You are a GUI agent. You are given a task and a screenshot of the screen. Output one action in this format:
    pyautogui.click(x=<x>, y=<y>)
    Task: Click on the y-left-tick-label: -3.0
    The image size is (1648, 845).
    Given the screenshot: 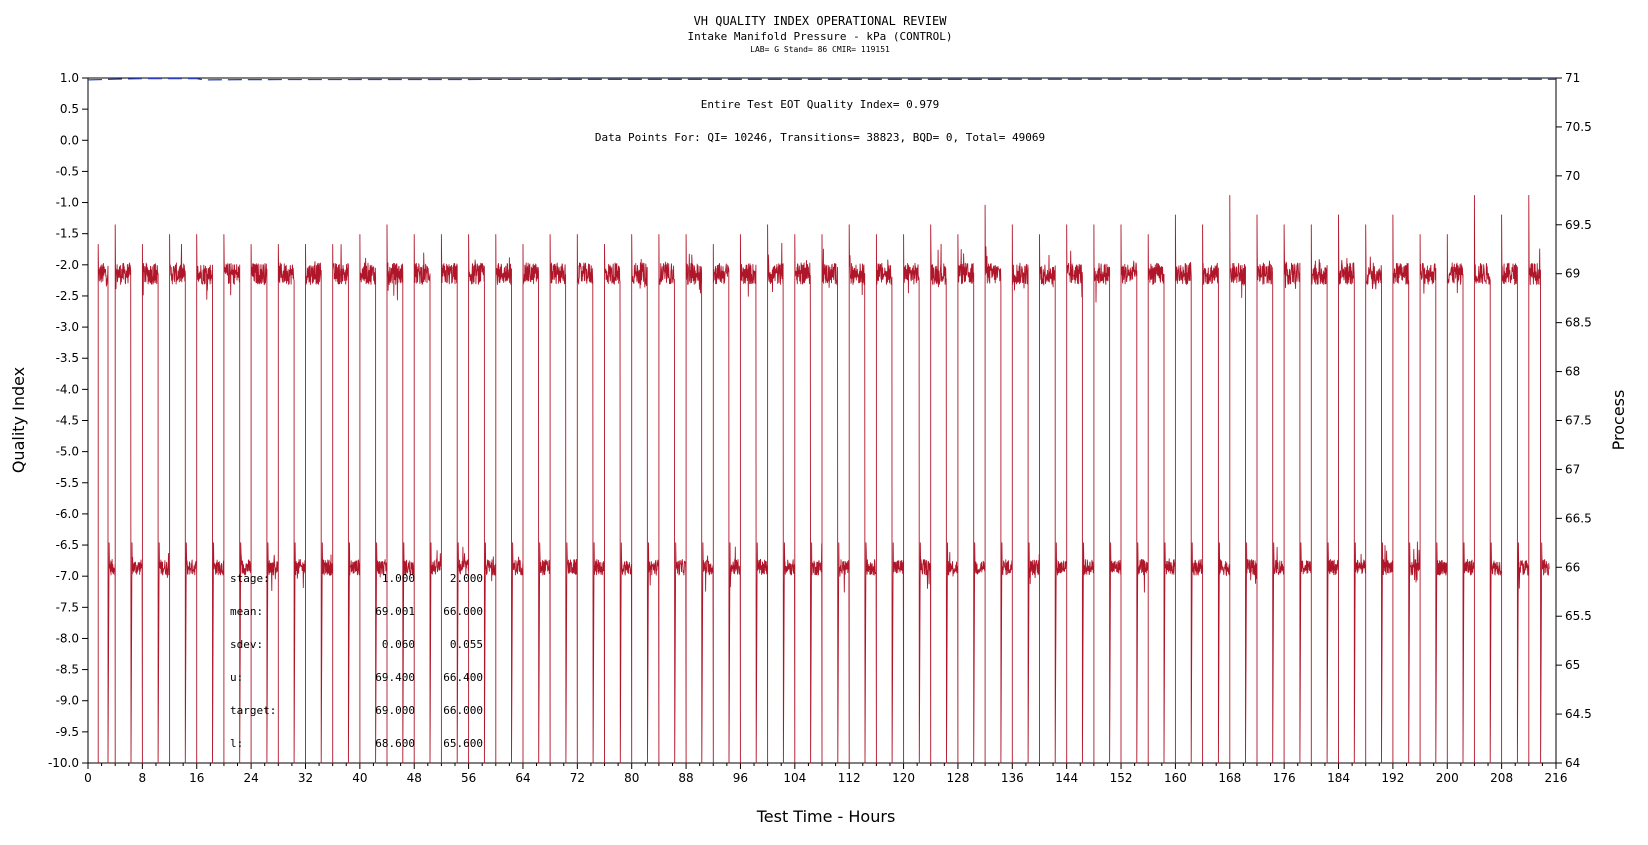 What is the action you would take?
    pyautogui.click(x=67, y=327)
    